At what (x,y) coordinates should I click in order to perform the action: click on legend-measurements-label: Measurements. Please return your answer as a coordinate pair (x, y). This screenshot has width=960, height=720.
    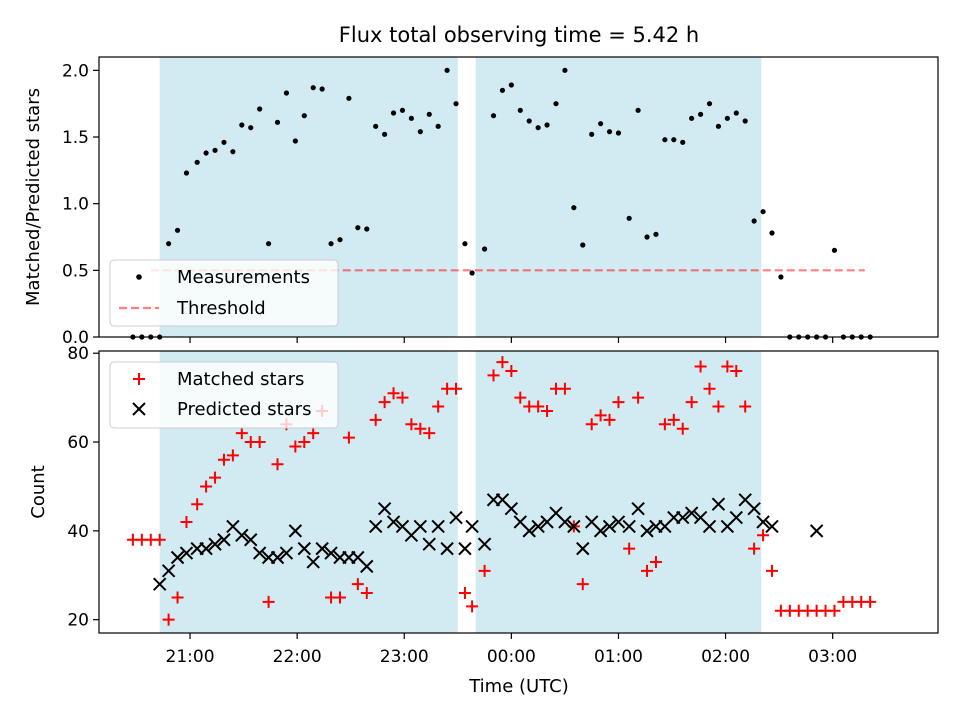
    Looking at the image, I should click on (243, 277).